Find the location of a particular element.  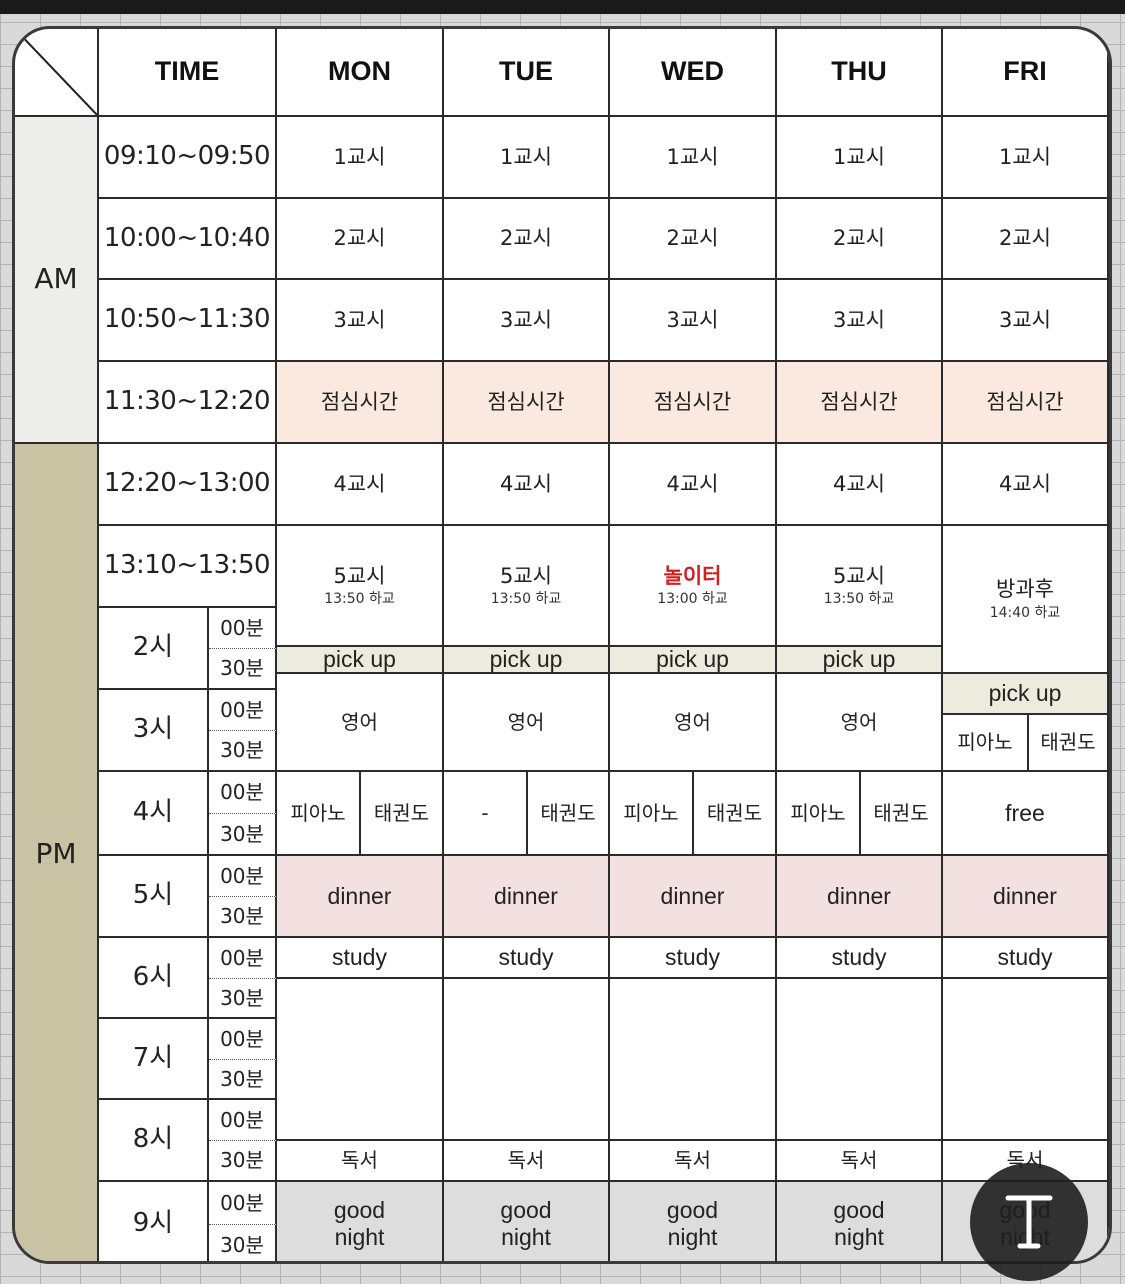

time-slot: 09:10~09:50 is located at coordinates (188, 158).